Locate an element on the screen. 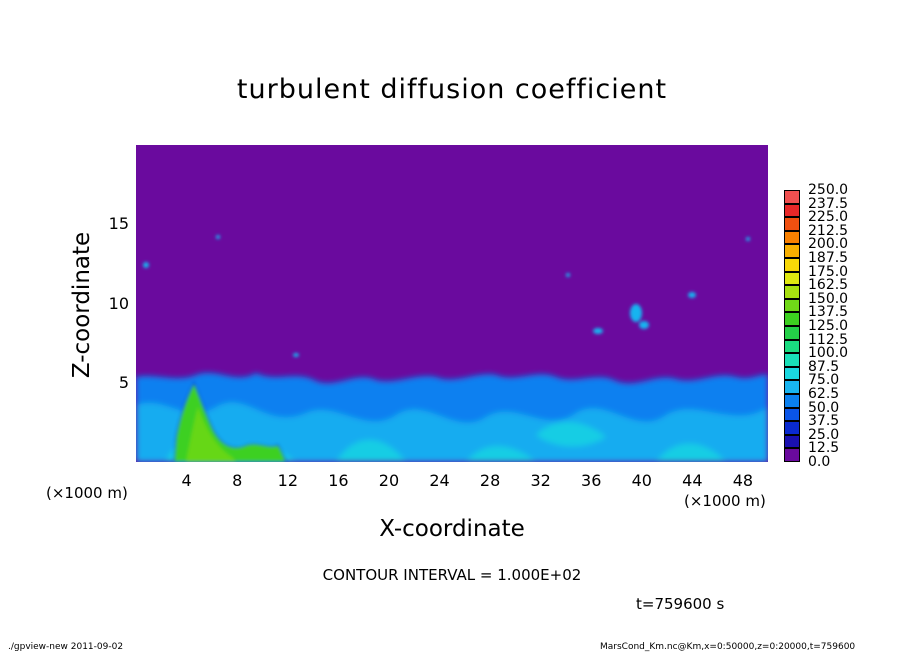 Image resolution: width=904 pixels, height=654 pixels. x-tick-label: 44 is located at coordinates (692, 480).